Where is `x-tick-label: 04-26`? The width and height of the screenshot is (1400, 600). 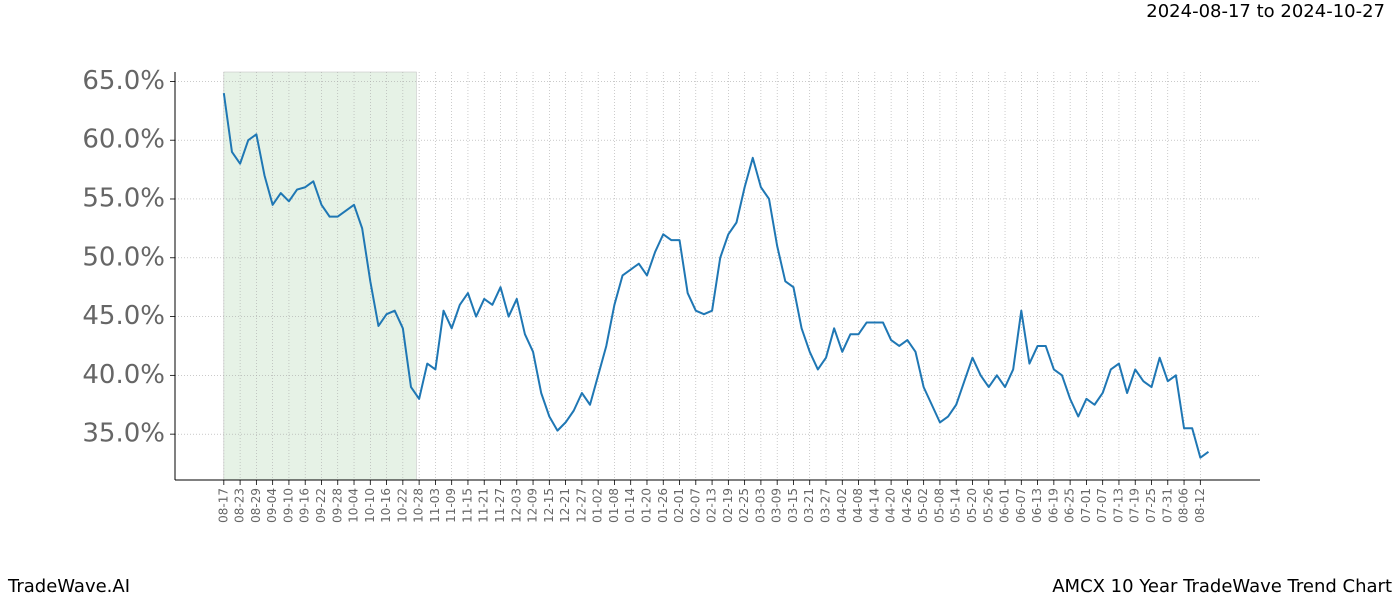
x-tick-label: 04-26 is located at coordinates (907, 505).